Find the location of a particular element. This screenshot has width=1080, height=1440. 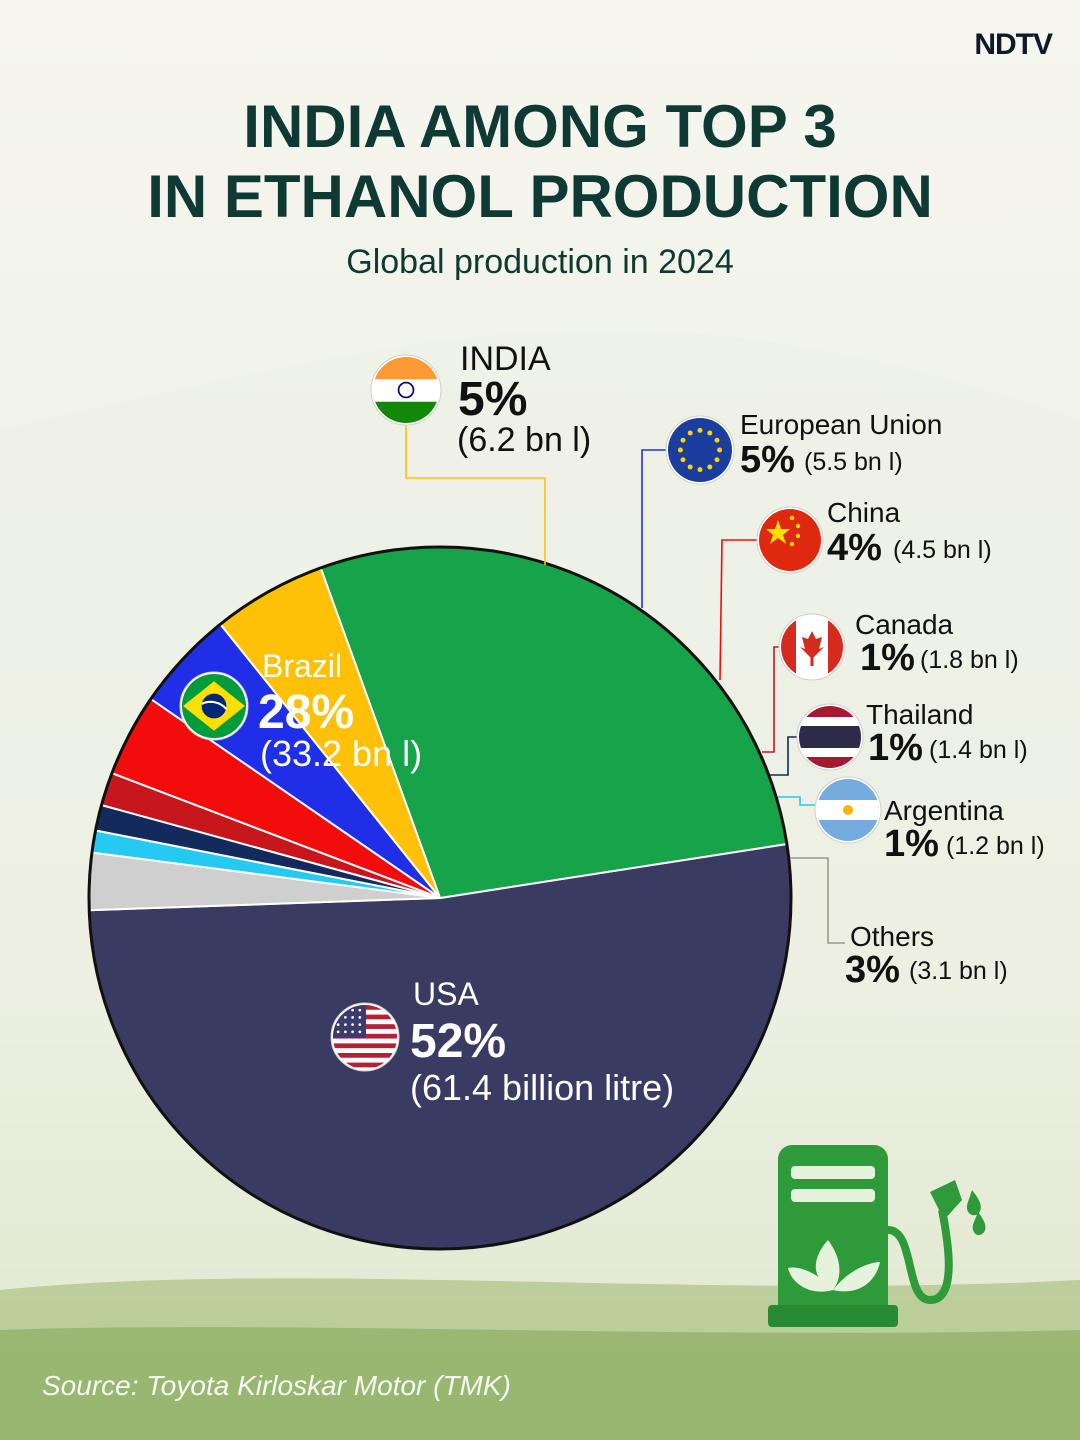

slice-name-brazil: Brazil is located at coordinates (302, 666).